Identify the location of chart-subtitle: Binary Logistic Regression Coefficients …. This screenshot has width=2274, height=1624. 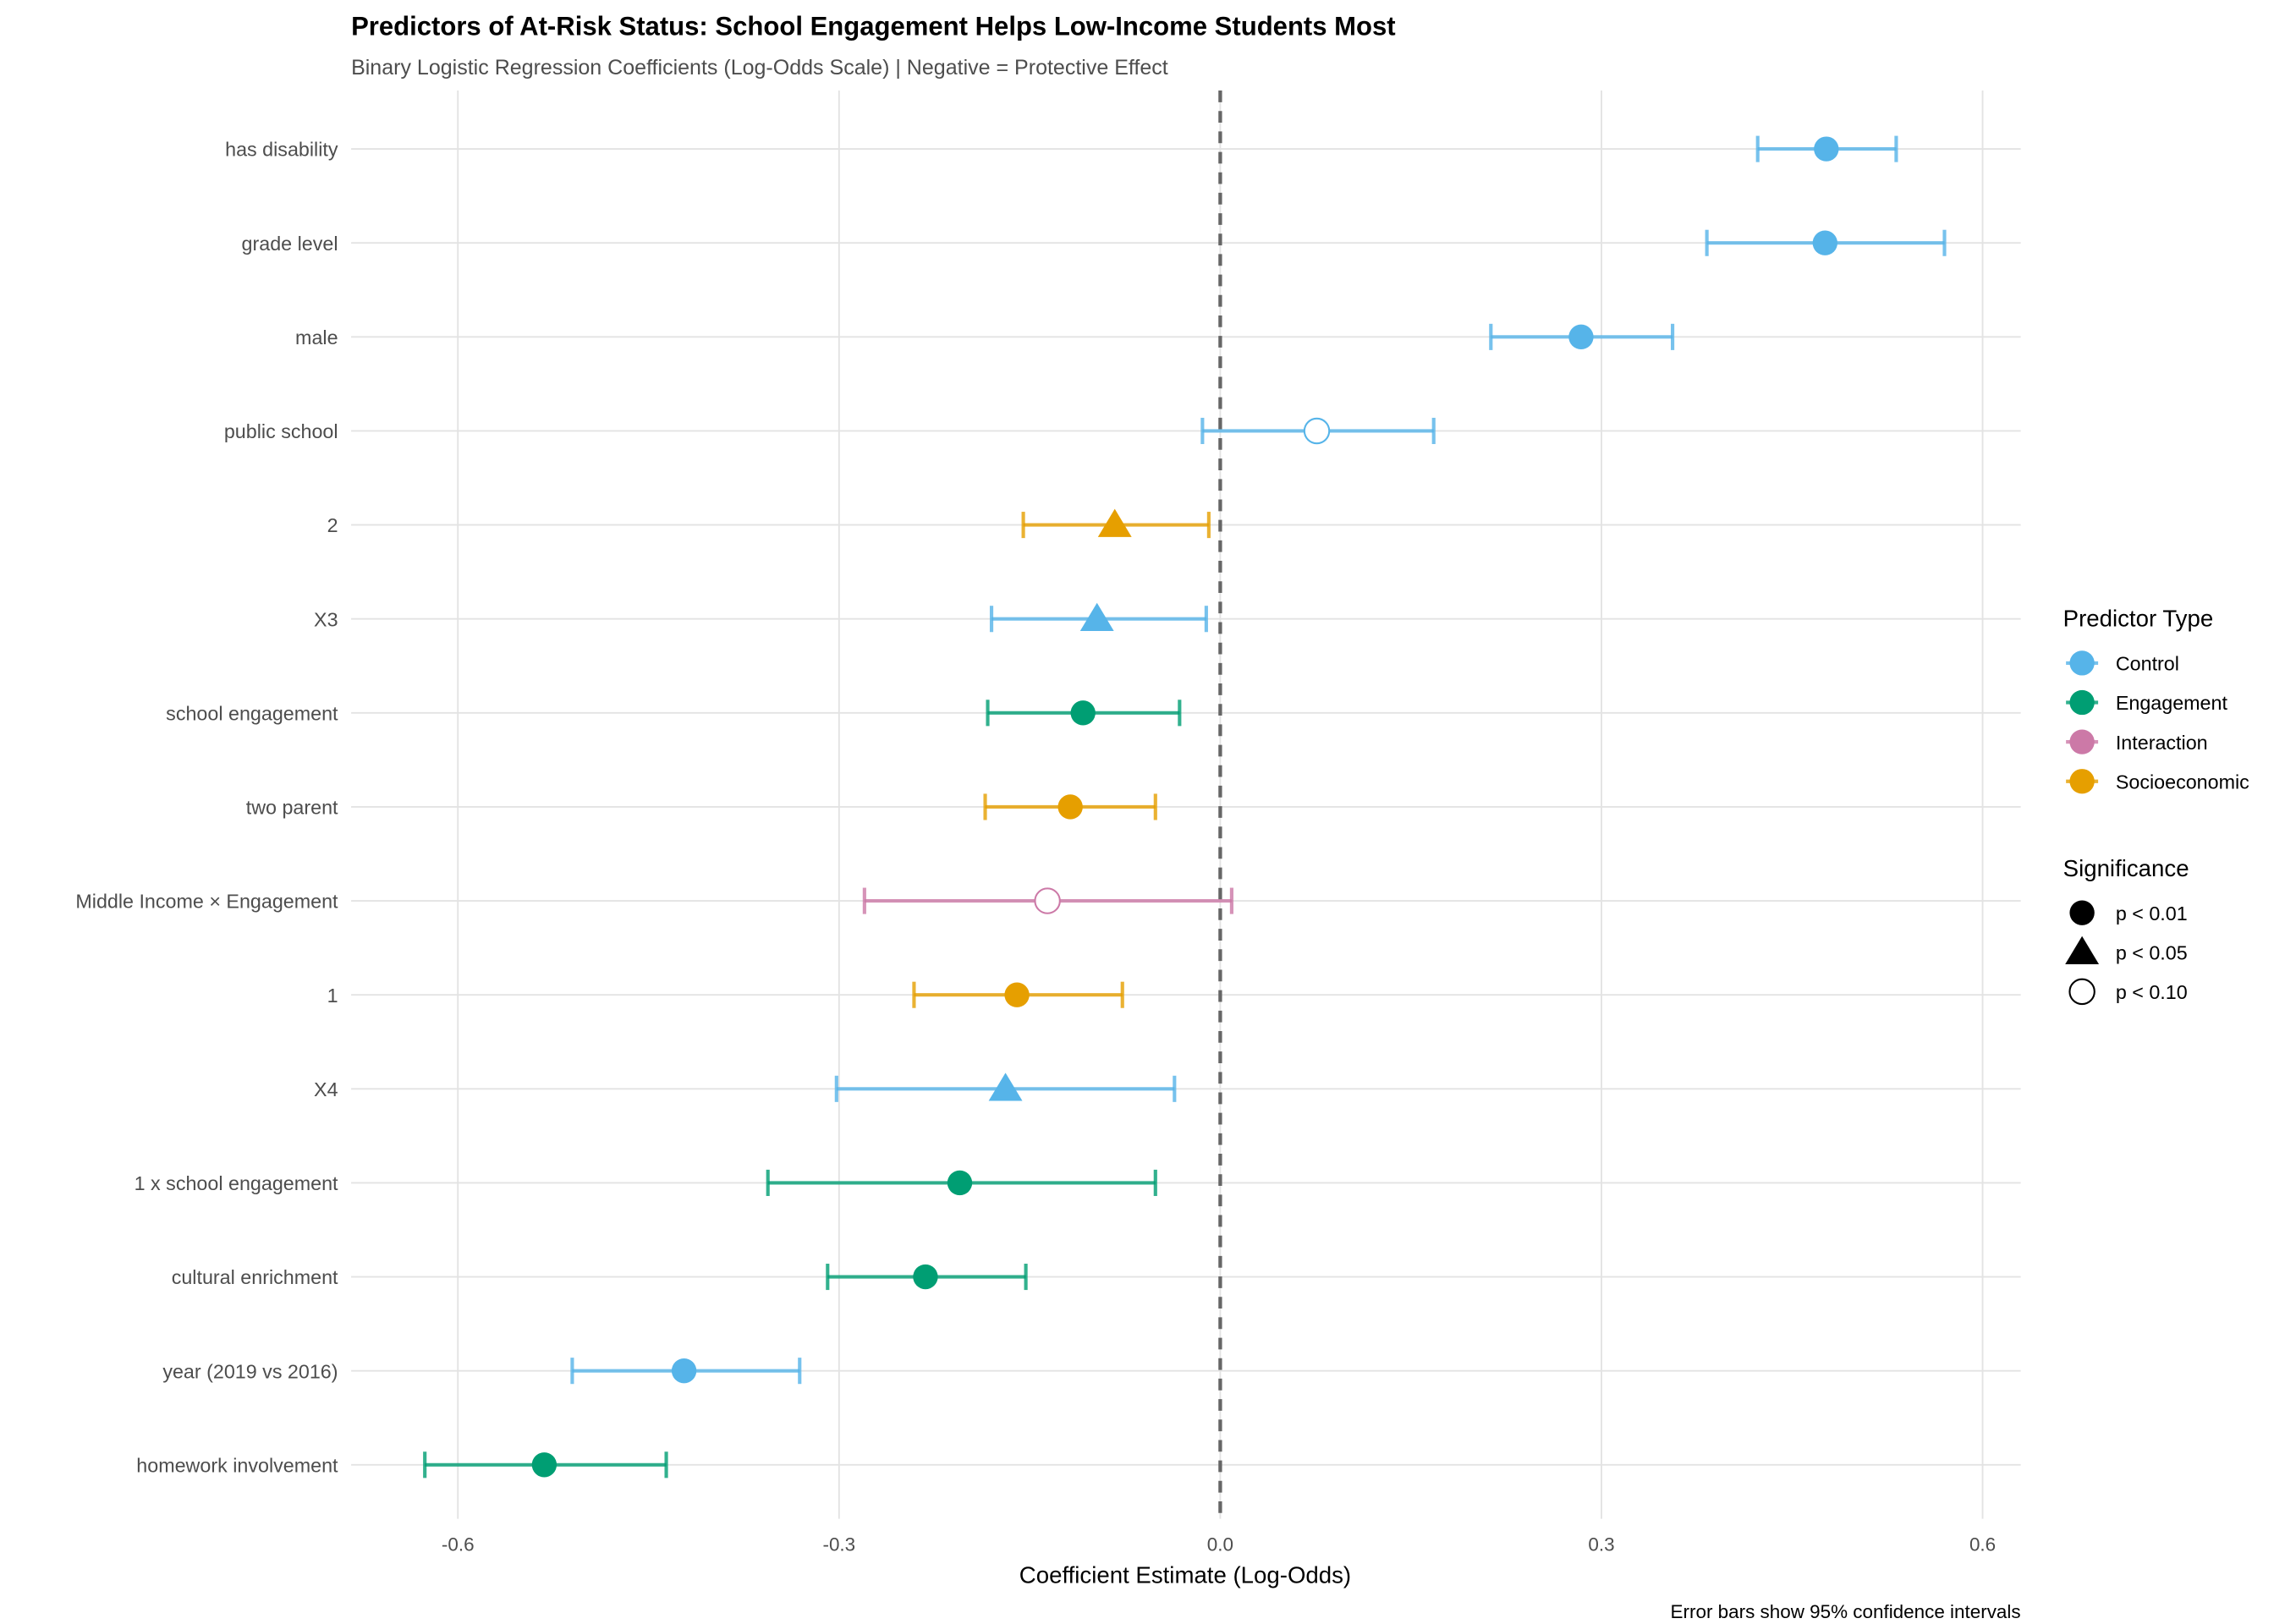
(759, 68).